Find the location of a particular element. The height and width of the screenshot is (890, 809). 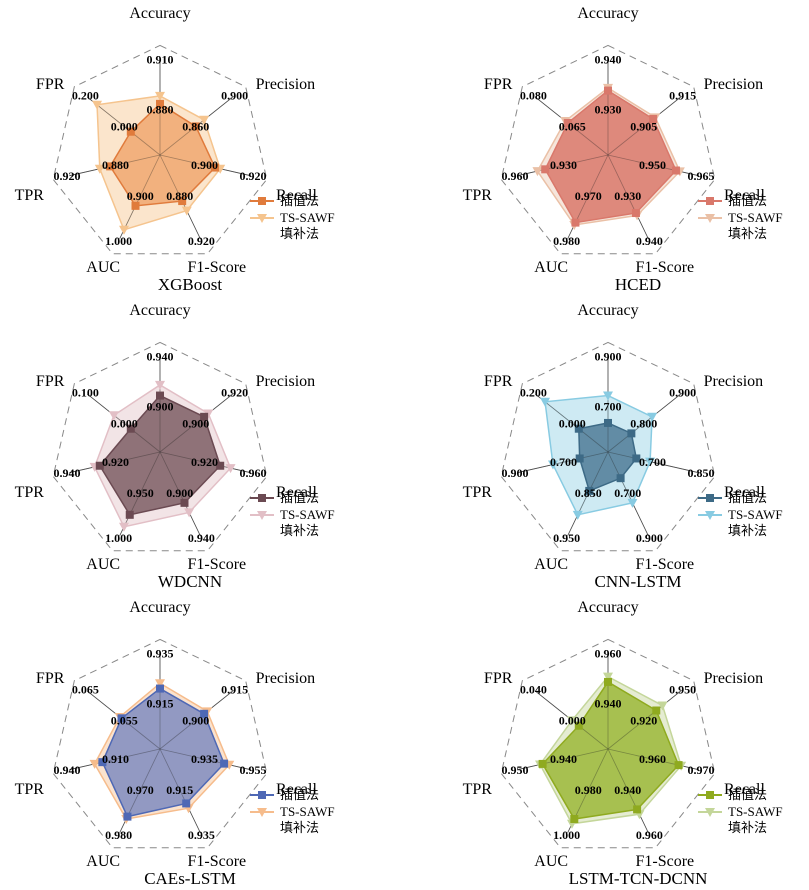

panel-title: CAEs-LSTM is located at coordinates (190, 878).